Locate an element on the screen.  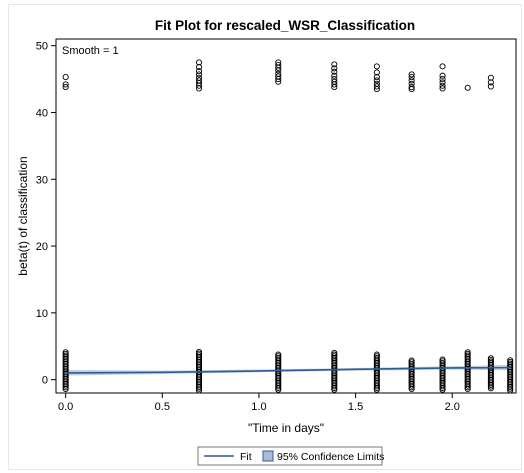
x-axis: 0.0 0.5 1.0 1.5 2.0 is located at coordinates (259, 403).